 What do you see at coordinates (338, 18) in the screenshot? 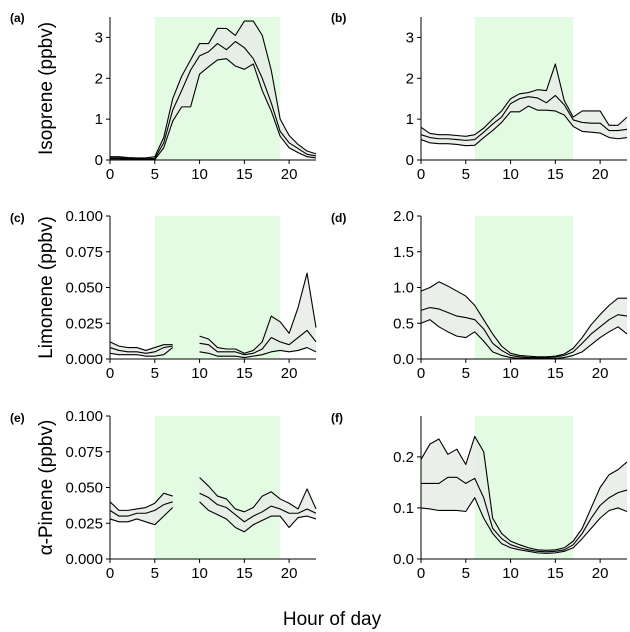
I see `panel-label: (b)` at bounding box center [338, 18].